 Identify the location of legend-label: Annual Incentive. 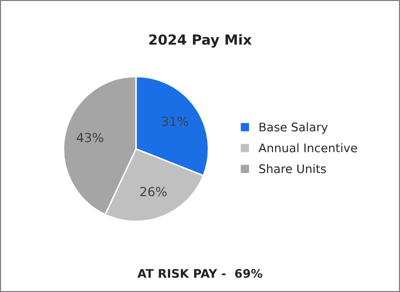
(307, 147).